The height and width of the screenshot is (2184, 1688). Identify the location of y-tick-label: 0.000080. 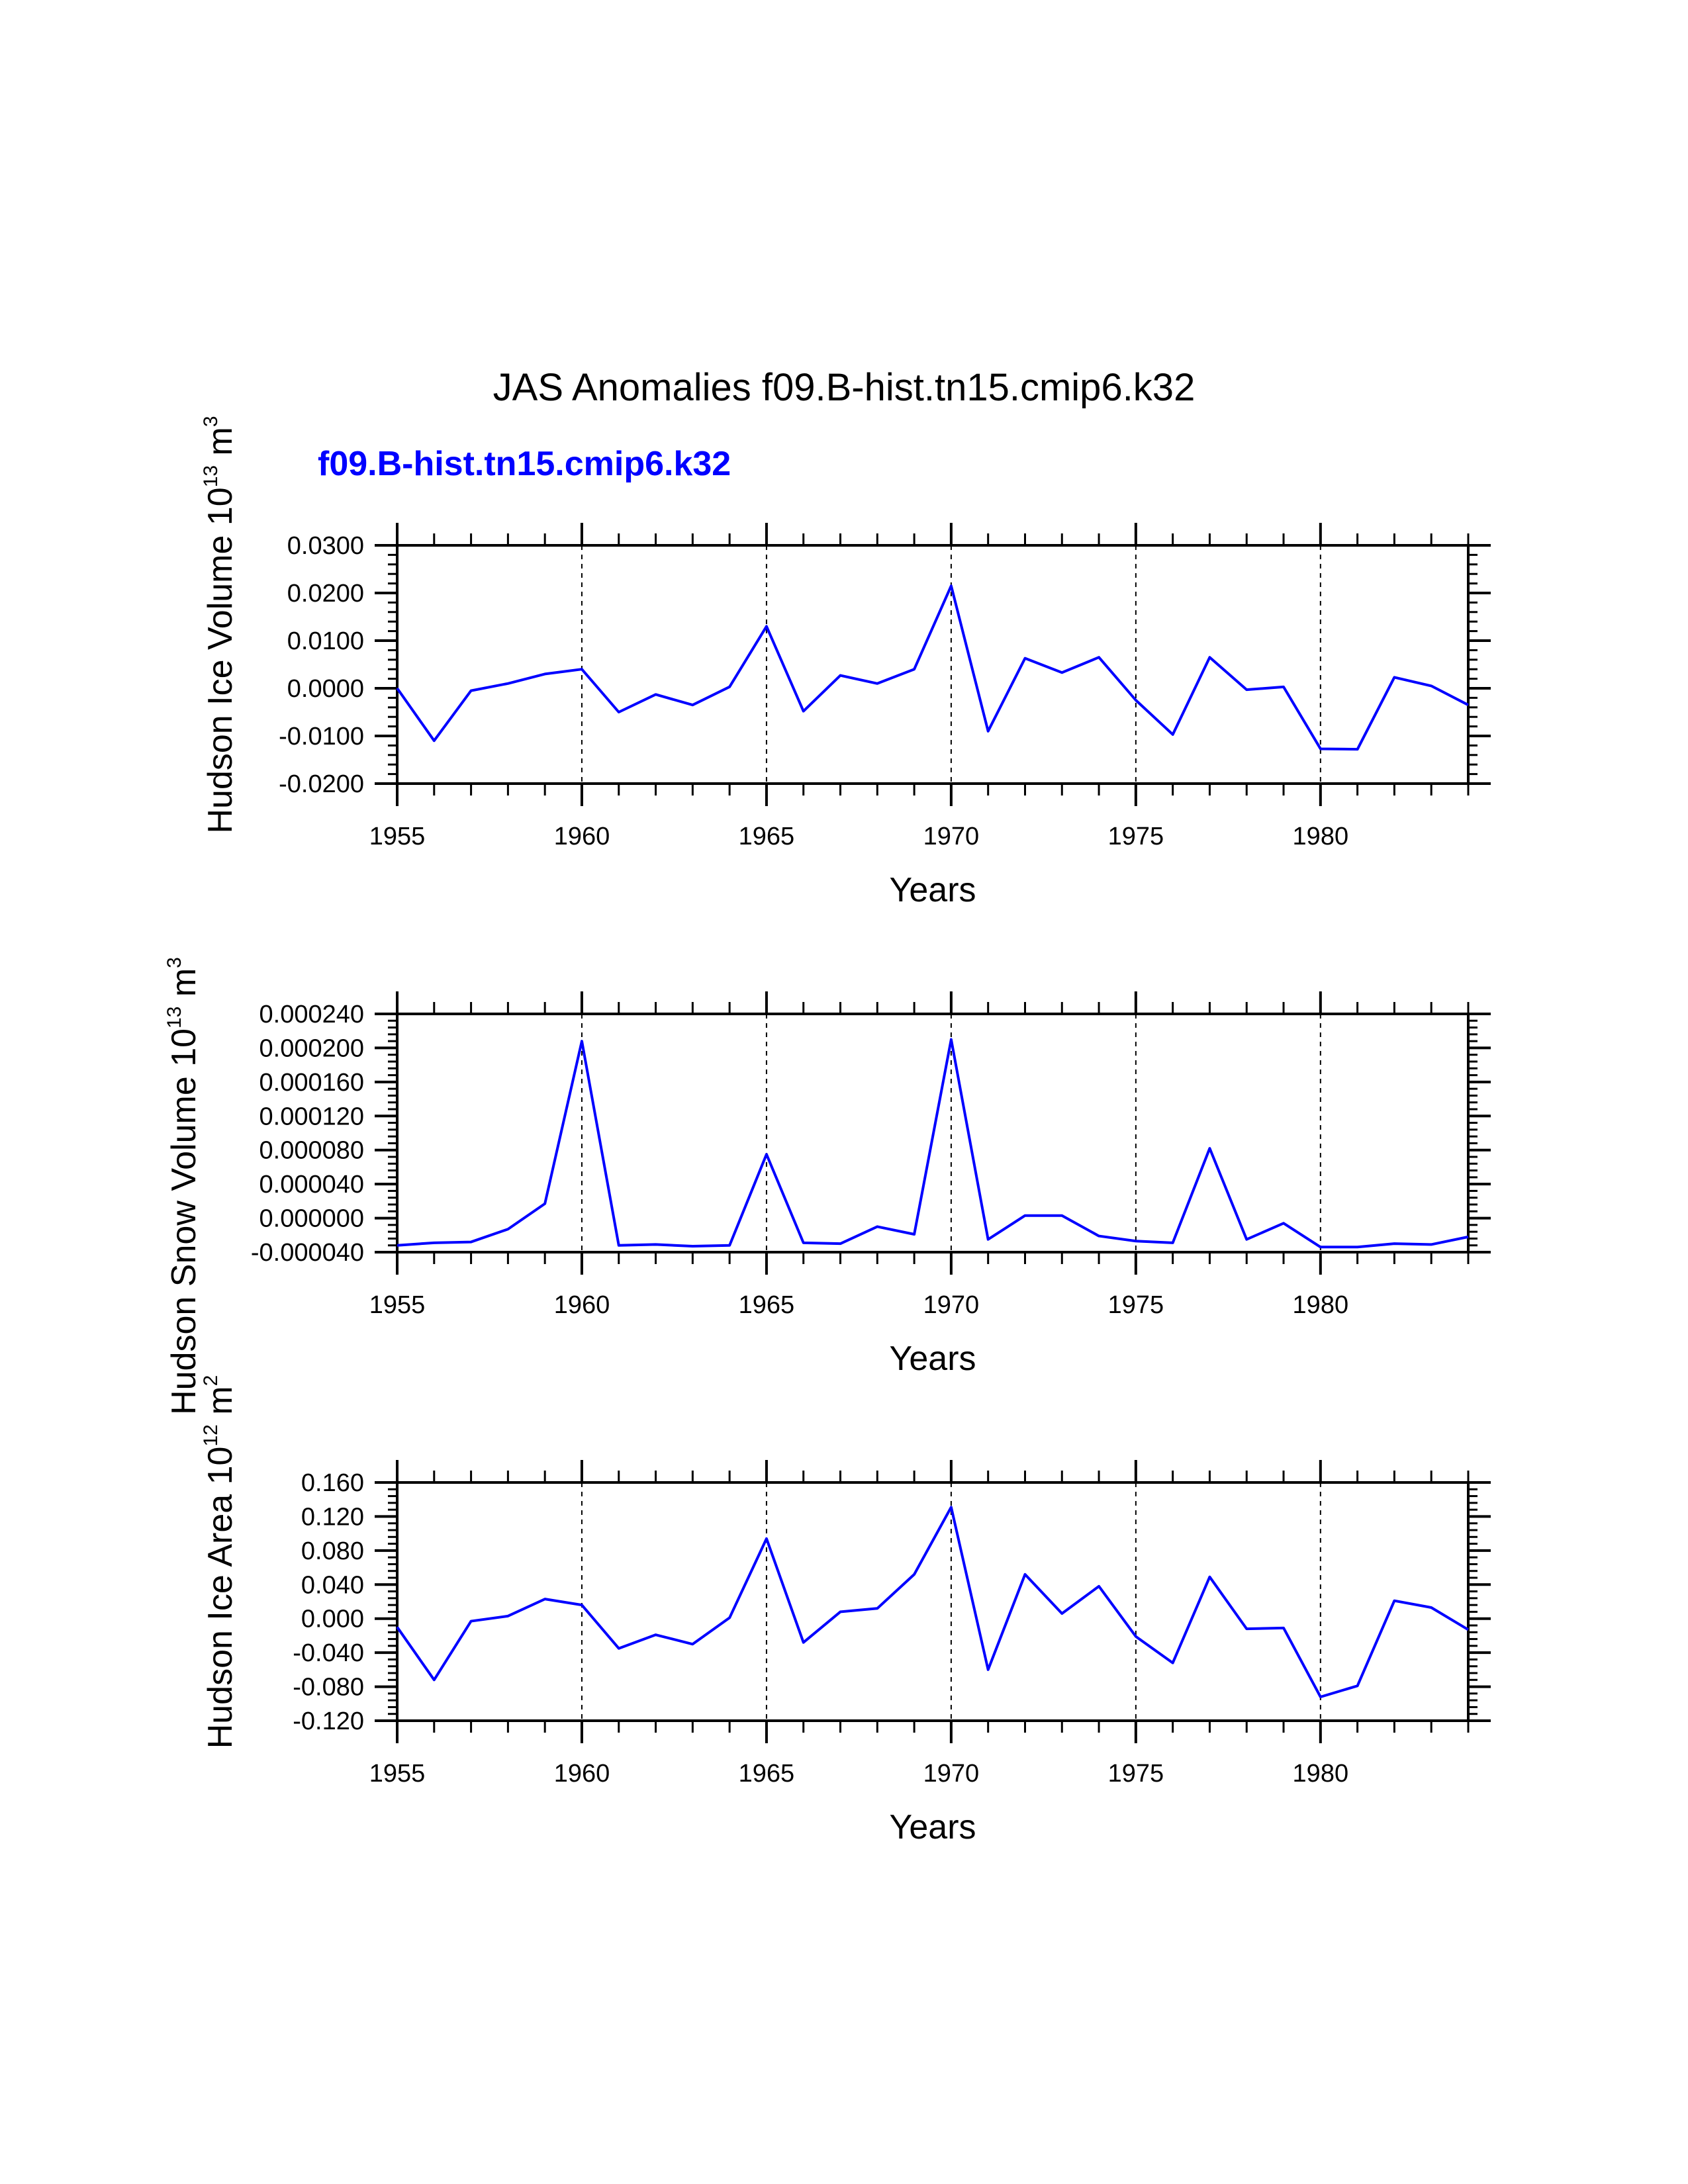
(312, 1151).